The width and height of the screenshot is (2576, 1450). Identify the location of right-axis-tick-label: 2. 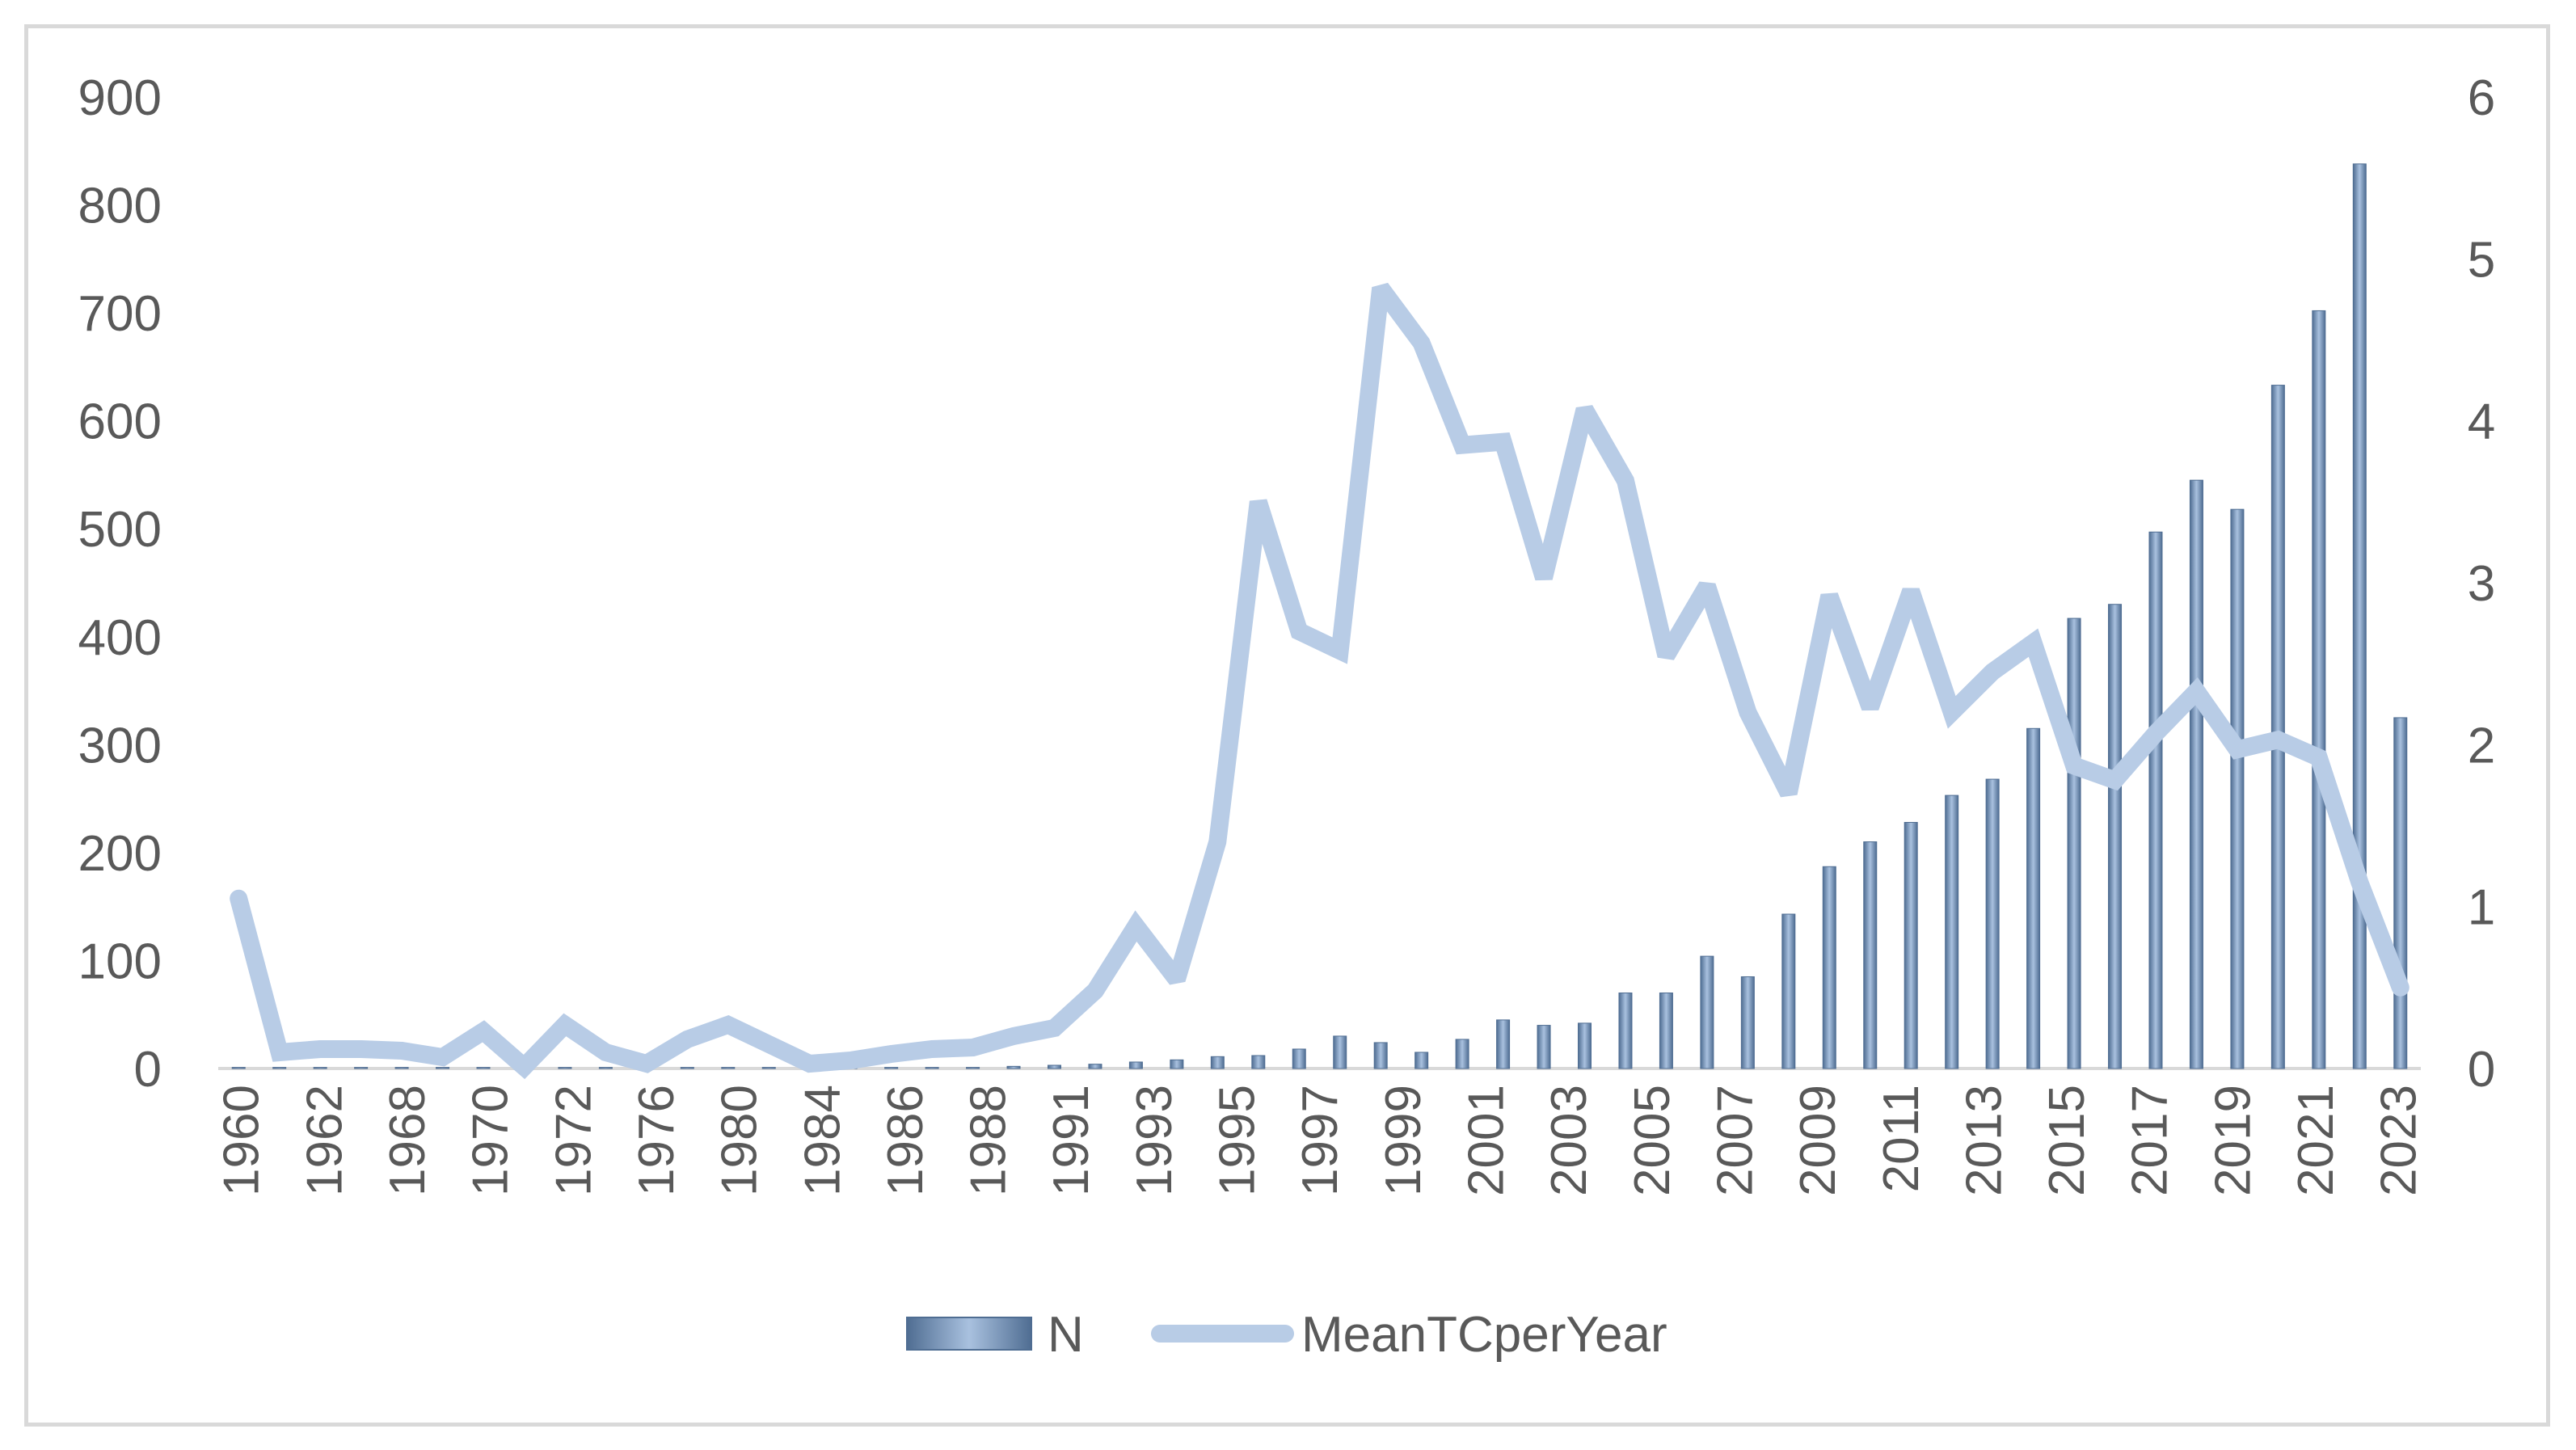
(2481, 745).